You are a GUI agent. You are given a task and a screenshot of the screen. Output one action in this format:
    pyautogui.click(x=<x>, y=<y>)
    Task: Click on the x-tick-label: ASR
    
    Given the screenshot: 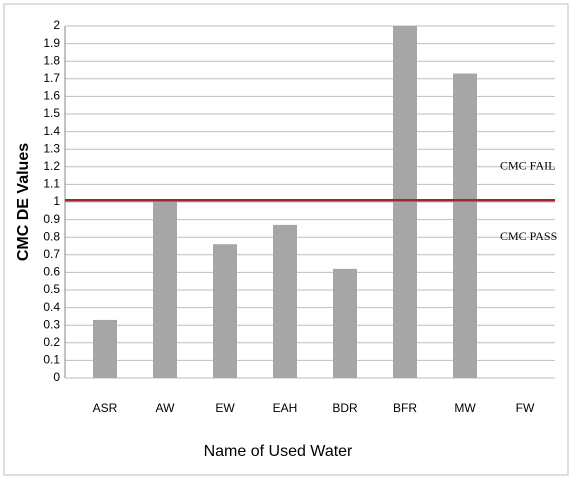 What is the action you would take?
    pyautogui.click(x=105, y=408)
    